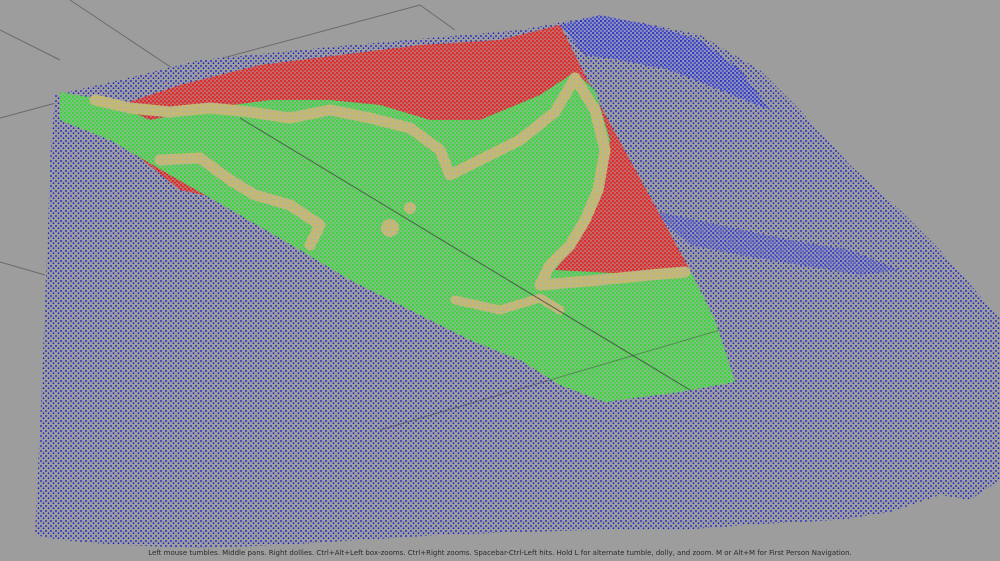 The image size is (1000, 561). What do you see at coordinates (665, 62) in the screenshot?
I see `terrain-ridge` at bounding box center [665, 62].